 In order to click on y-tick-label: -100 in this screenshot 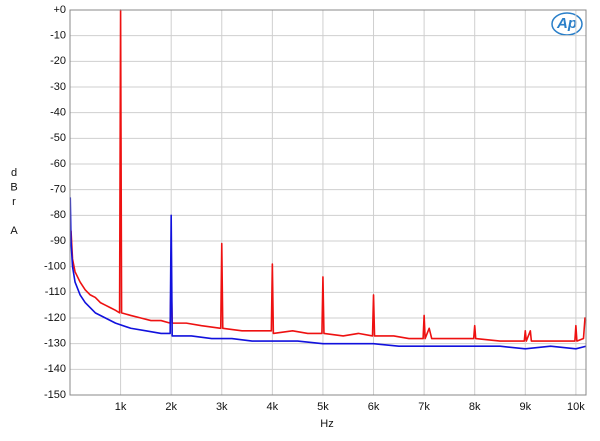, I will do `click(55, 267)`.